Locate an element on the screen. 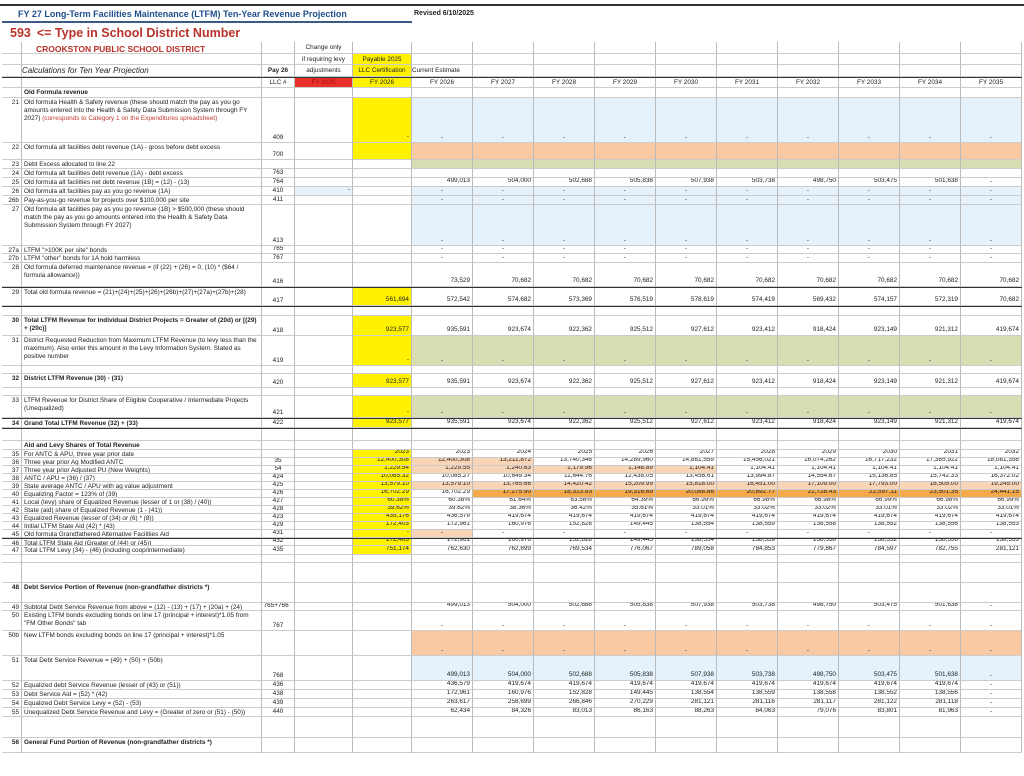 The height and width of the screenshot is (776, 1024). value-cell: 19,316.69 is located at coordinates (625, 494).